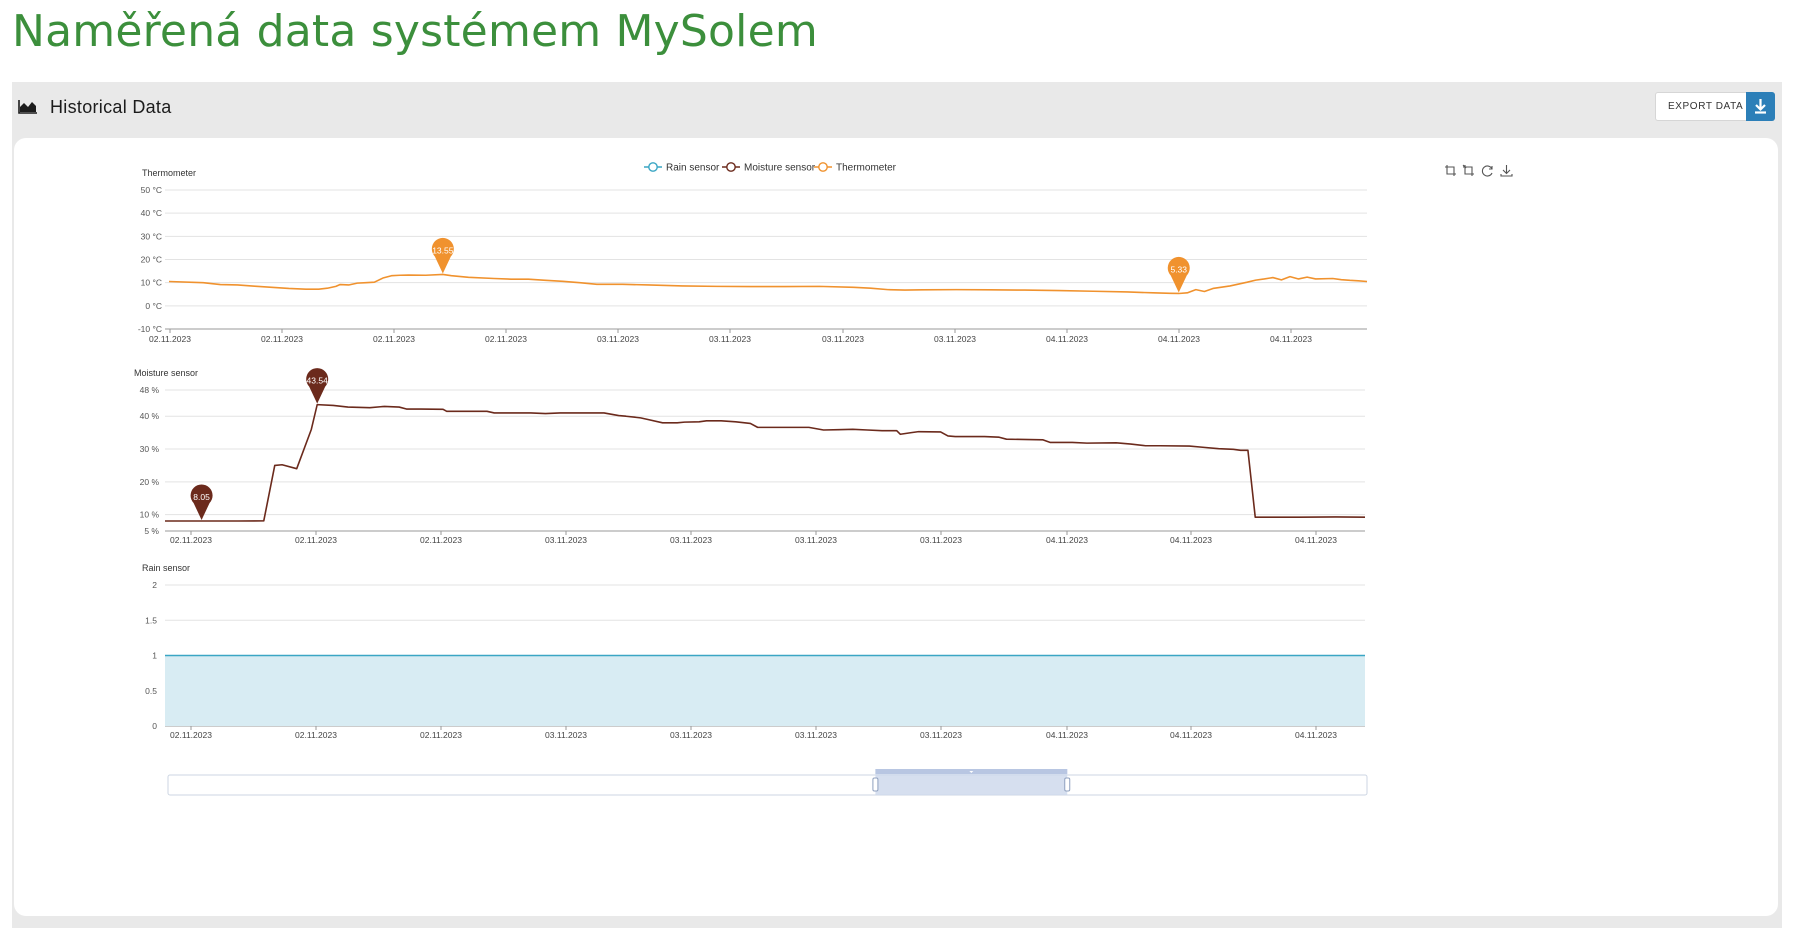 This screenshot has width=1794, height=946. I want to click on value-marker-pin: 8.05, so click(201, 502).